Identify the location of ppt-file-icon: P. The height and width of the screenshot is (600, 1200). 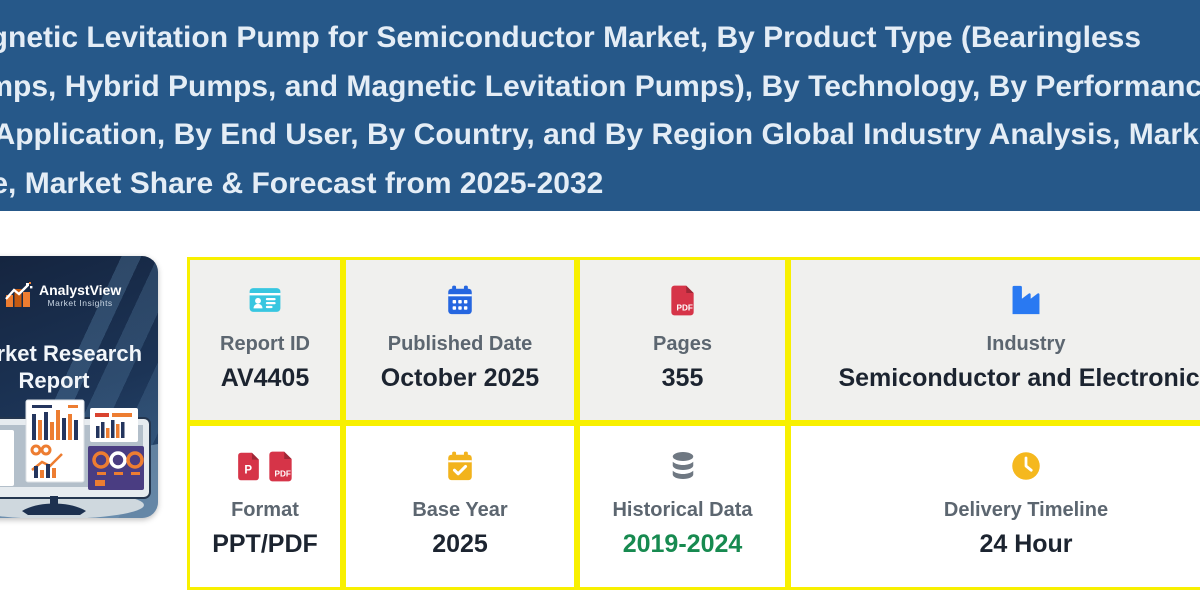
(248, 466).